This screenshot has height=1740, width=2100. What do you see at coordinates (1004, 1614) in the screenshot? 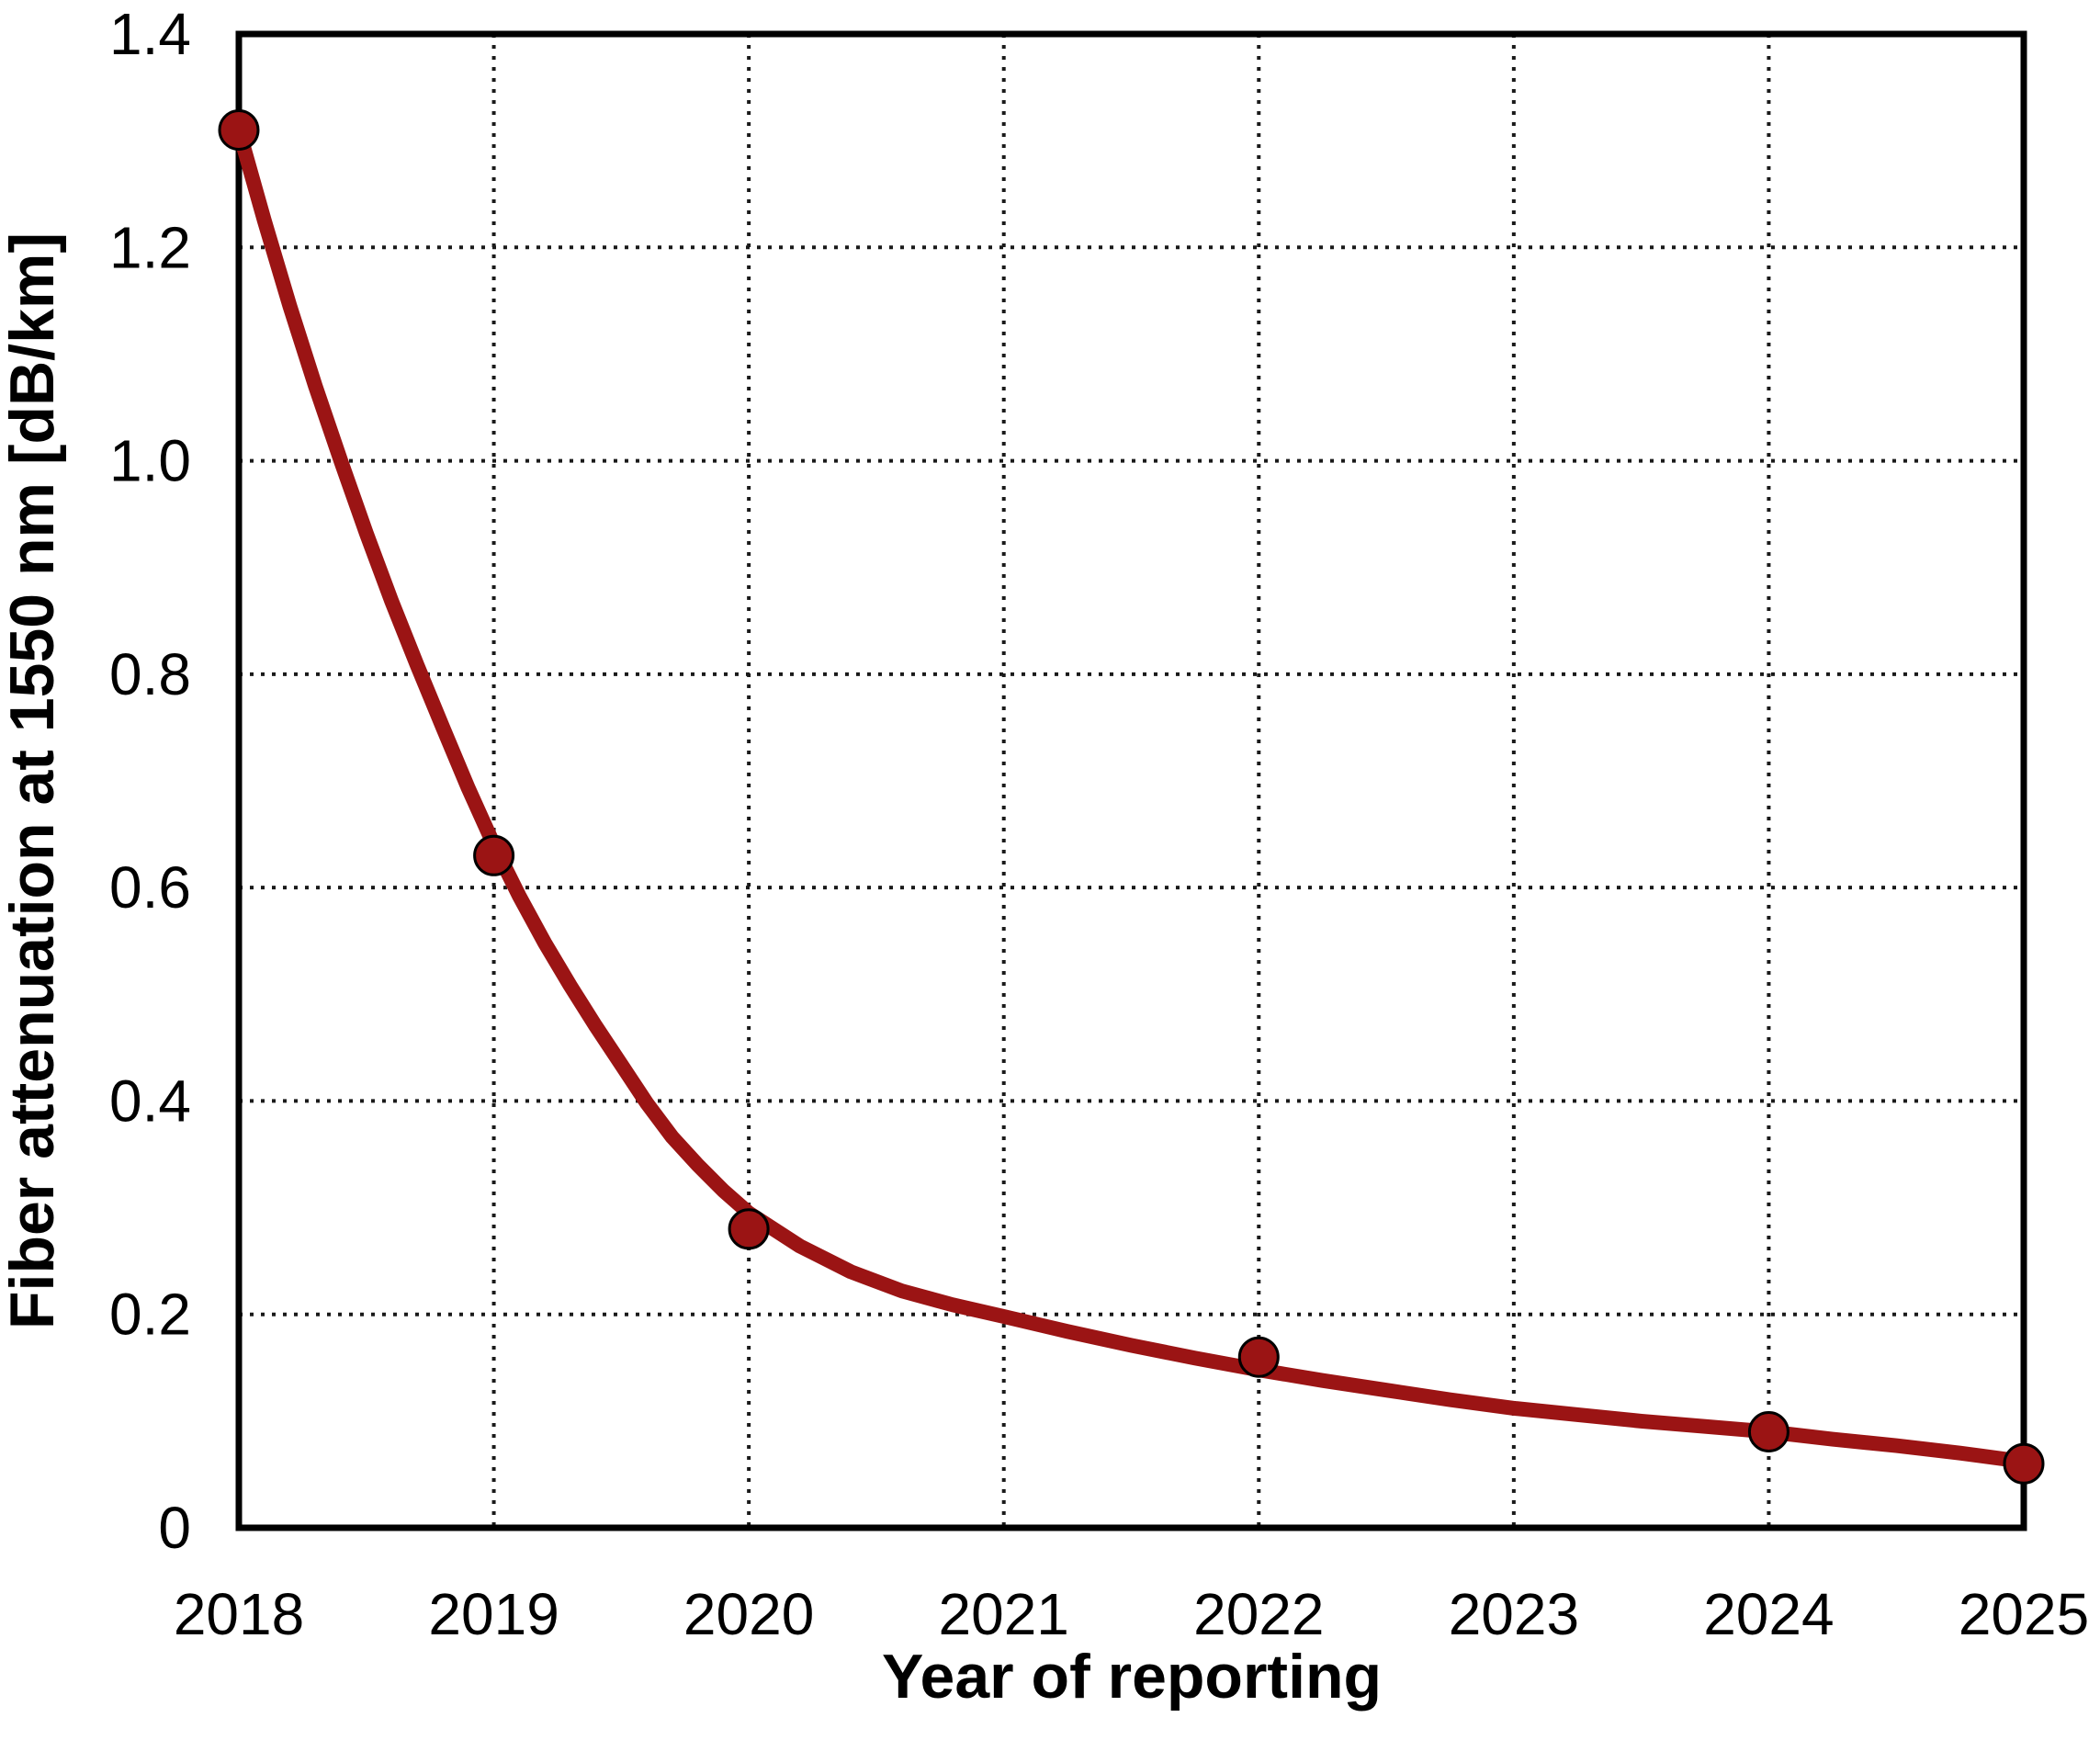
I see `x-tick-label: 2021` at bounding box center [1004, 1614].